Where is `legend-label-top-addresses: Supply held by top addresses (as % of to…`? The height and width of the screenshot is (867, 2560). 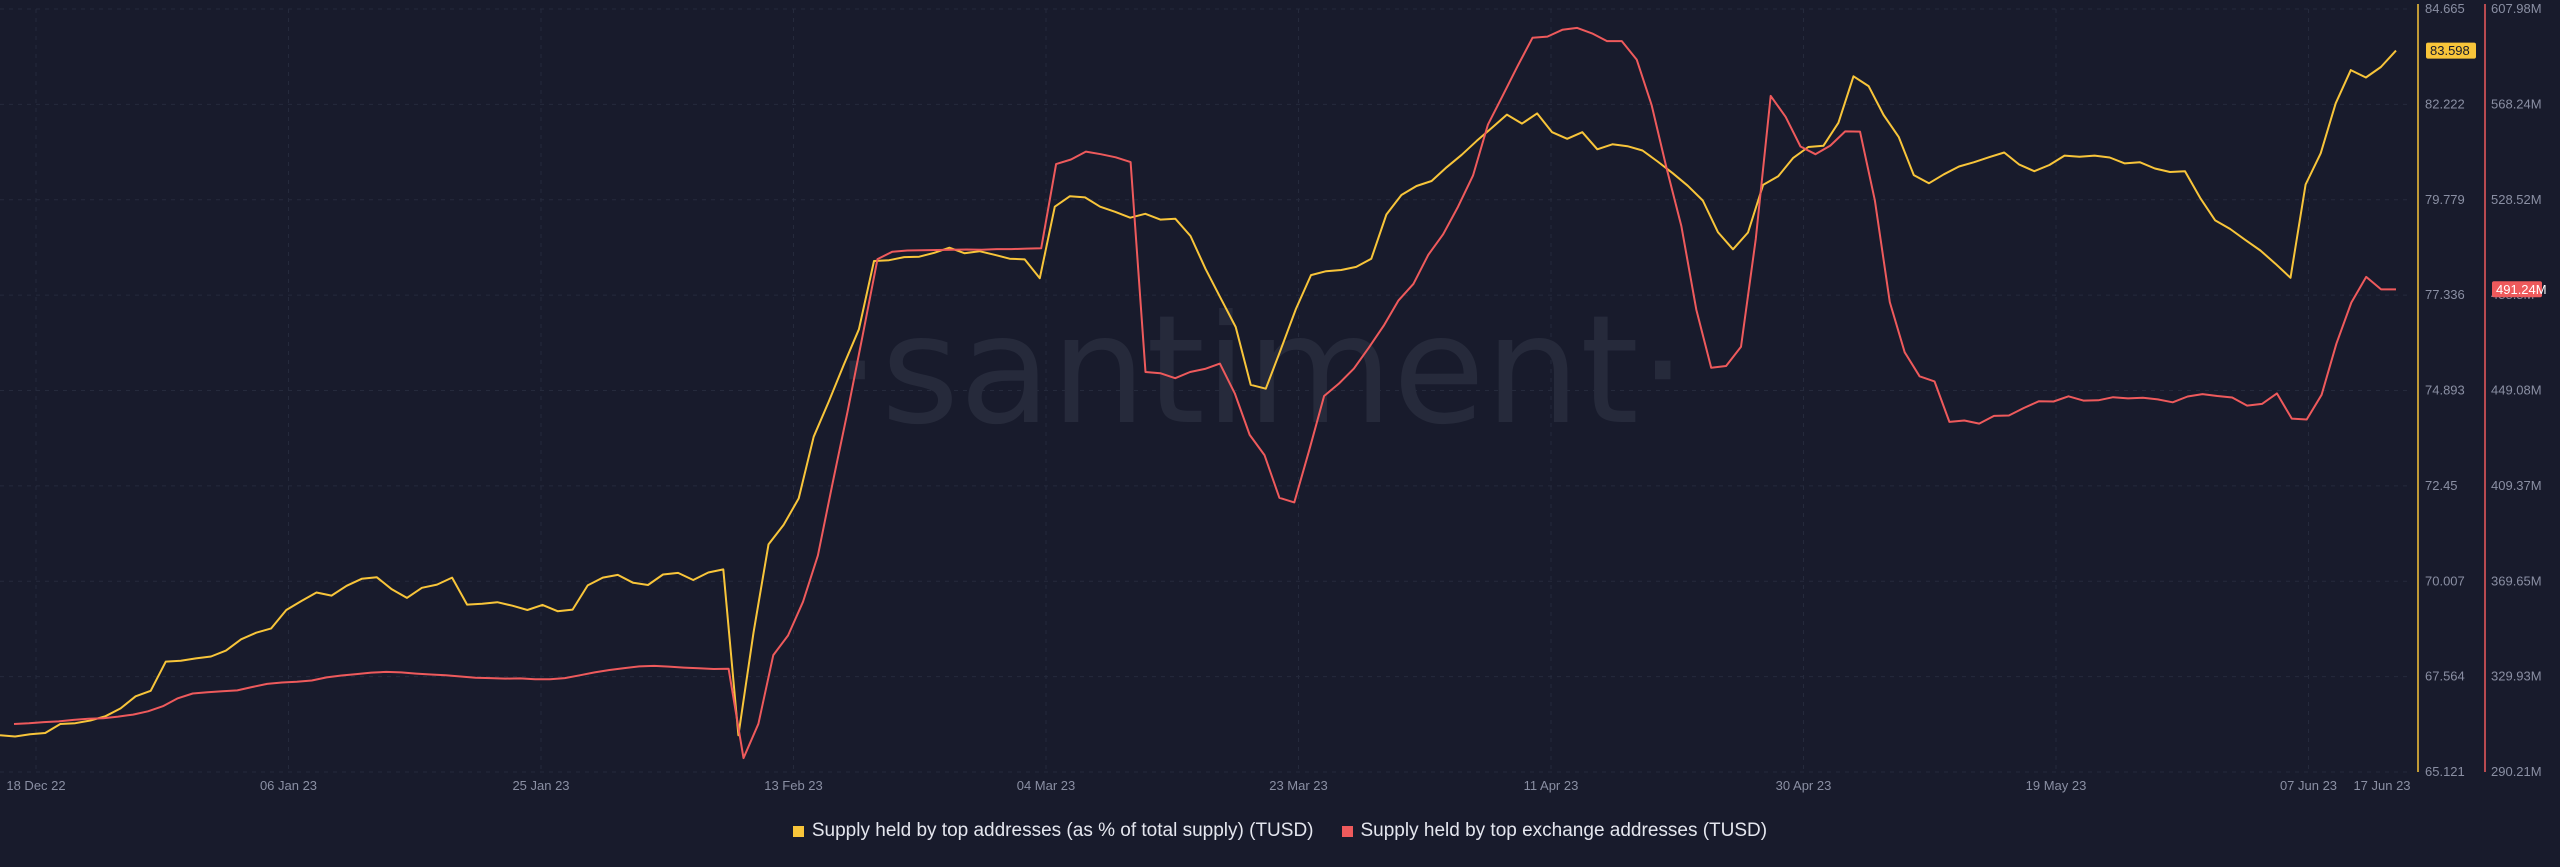
legend-label-top-addresses: Supply held by top addresses (as % of to… is located at coordinates (1062, 830).